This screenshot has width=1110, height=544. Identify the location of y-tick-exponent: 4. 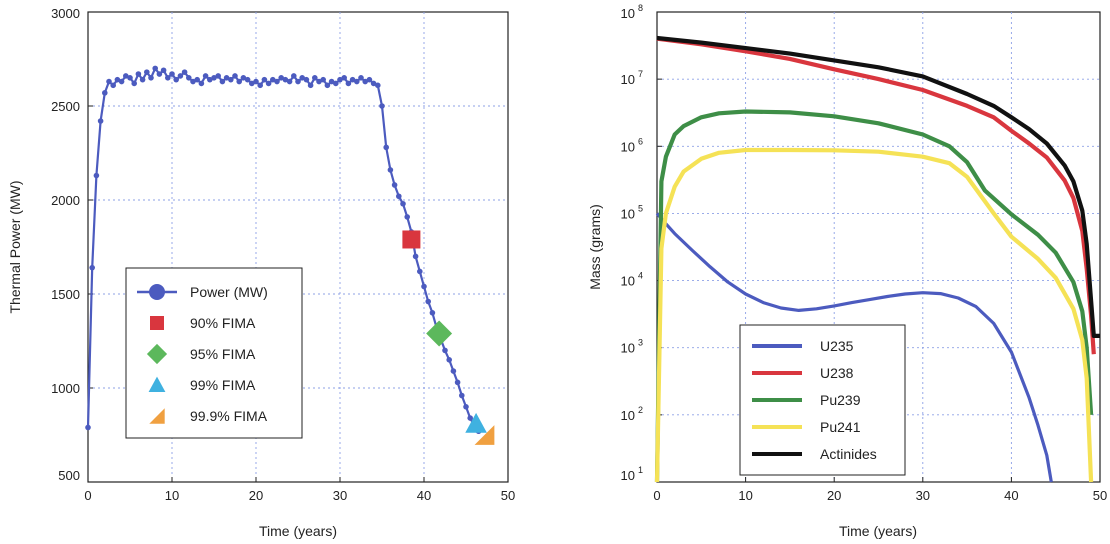
(640, 276).